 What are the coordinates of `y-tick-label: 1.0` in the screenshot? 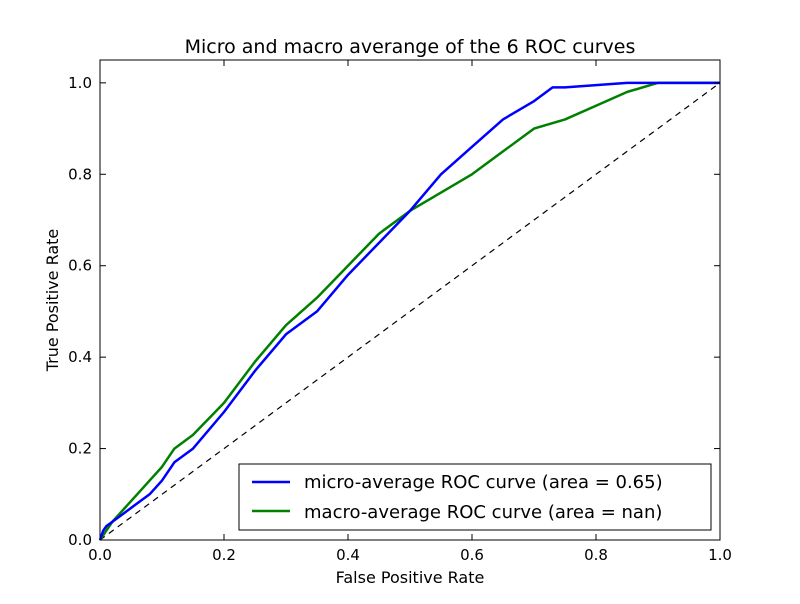 It's located at (80, 83).